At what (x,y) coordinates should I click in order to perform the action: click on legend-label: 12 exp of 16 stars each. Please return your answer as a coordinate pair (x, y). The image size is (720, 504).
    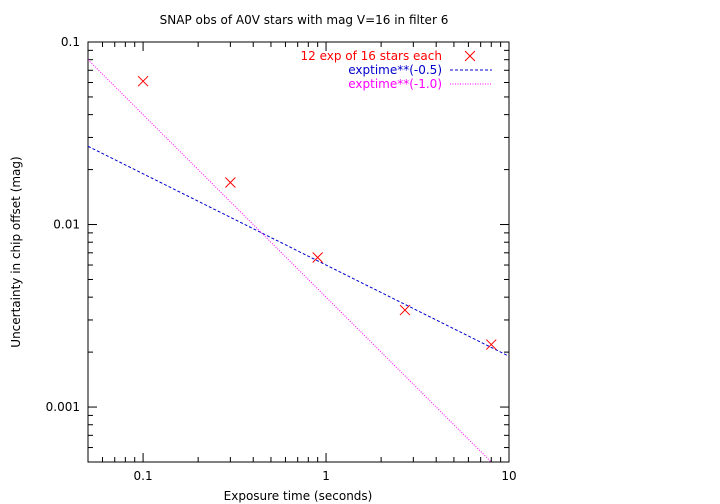
    Looking at the image, I should click on (371, 56).